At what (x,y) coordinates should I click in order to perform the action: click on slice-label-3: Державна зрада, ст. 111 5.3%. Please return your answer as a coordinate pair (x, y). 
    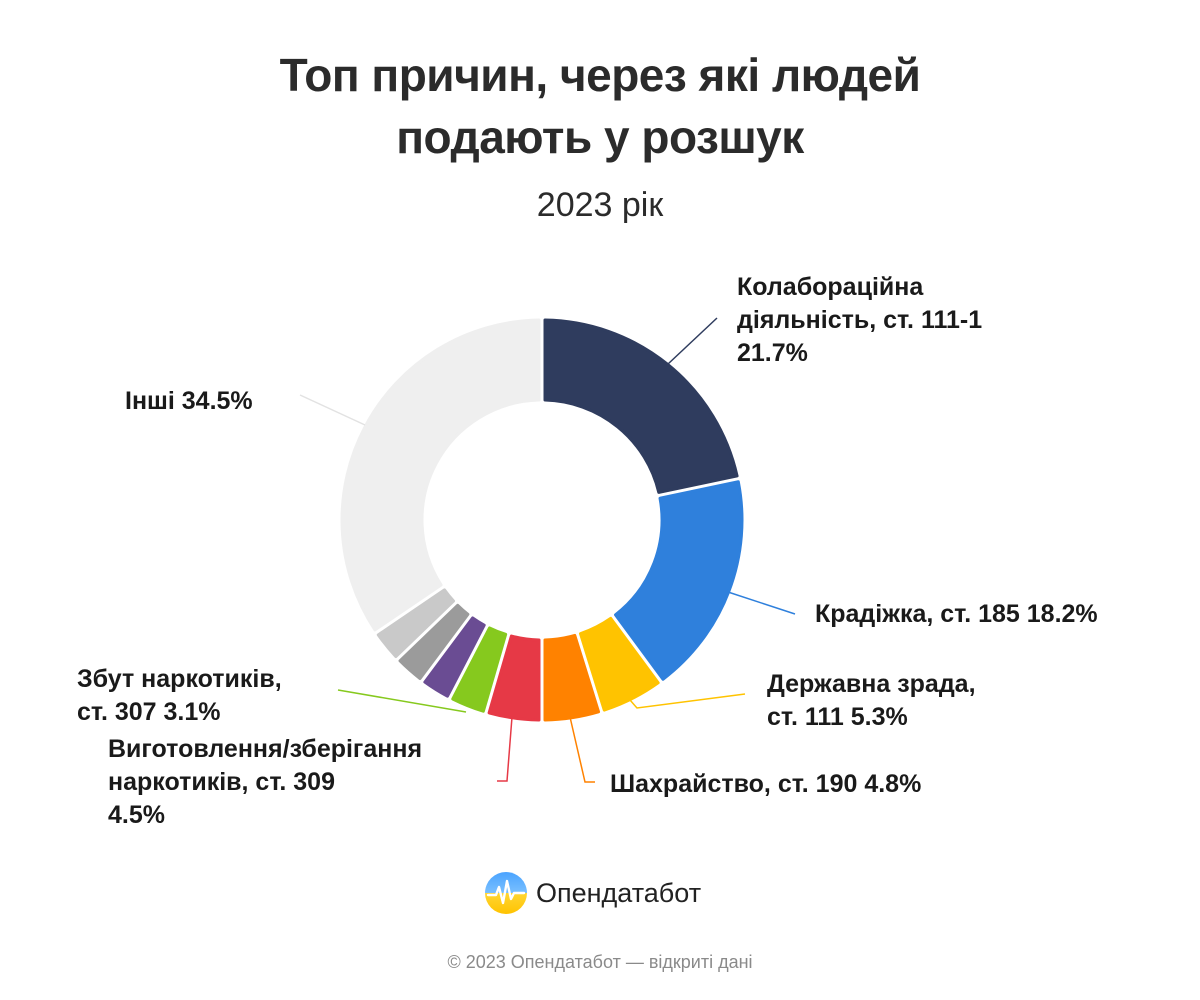
    Looking at the image, I should click on (871, 700).